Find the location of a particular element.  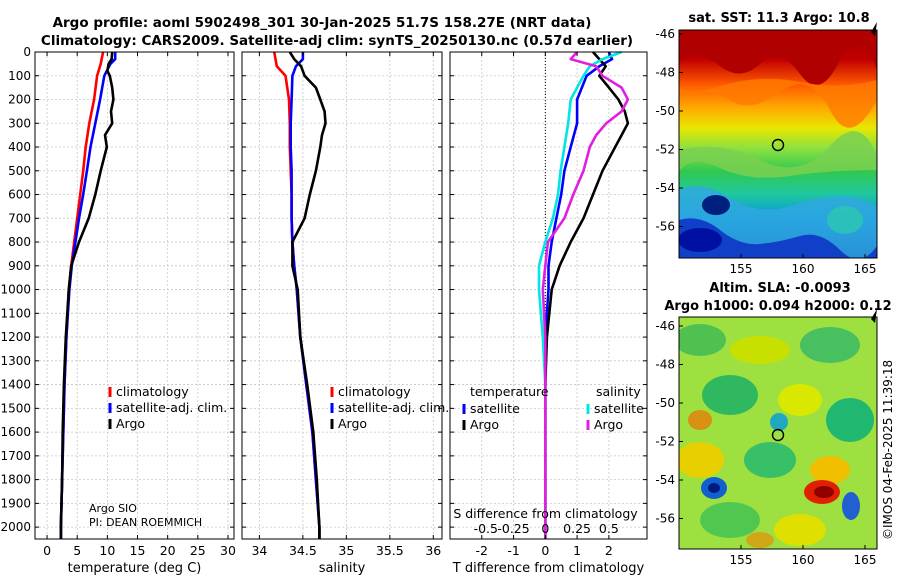

x-axis-label: T difference from climatology is located at coordinates (548, 568).